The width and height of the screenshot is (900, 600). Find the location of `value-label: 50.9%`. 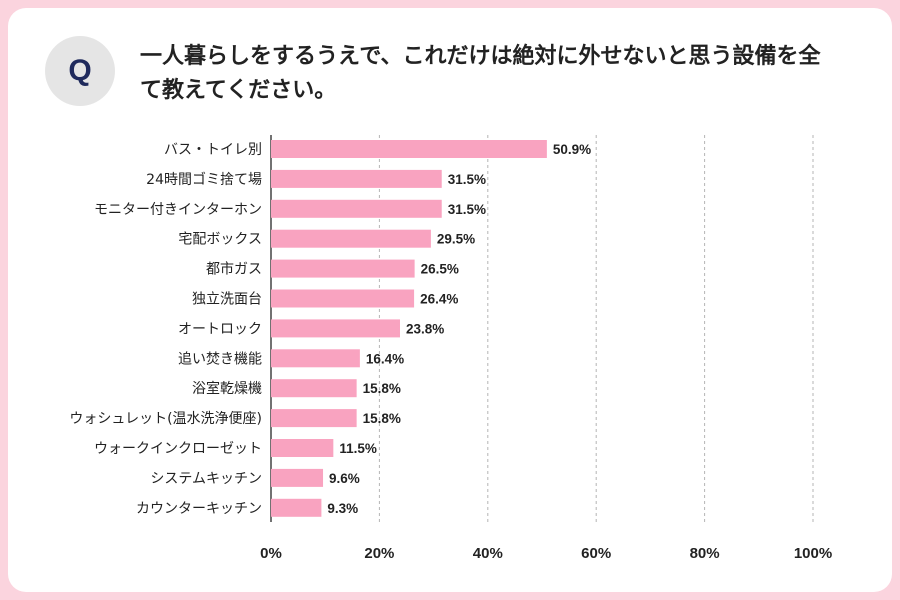

value-label: 50.9% is located at coordinates (572, 149).